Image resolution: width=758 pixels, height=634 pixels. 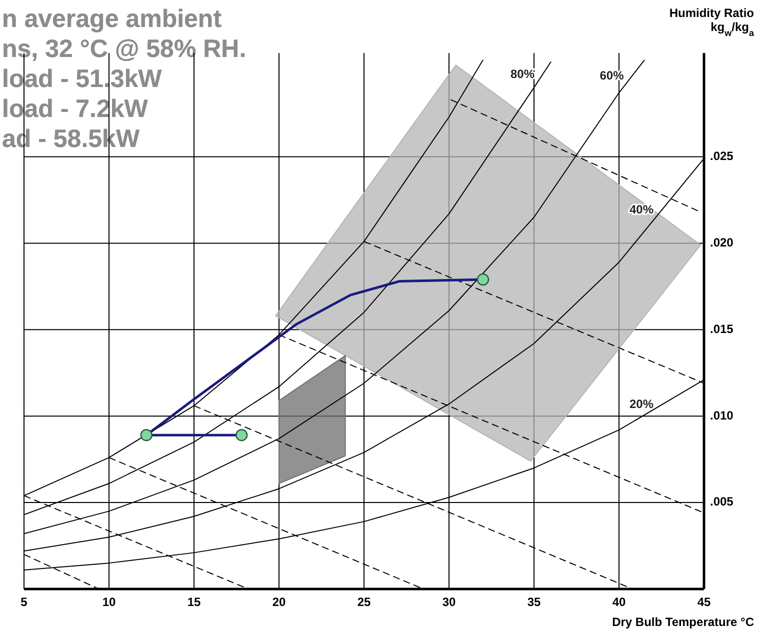 What do you see at coordinates (641, 209) in the screenshot?
I see `series-label: 40%` at bounding box center [641, 209].